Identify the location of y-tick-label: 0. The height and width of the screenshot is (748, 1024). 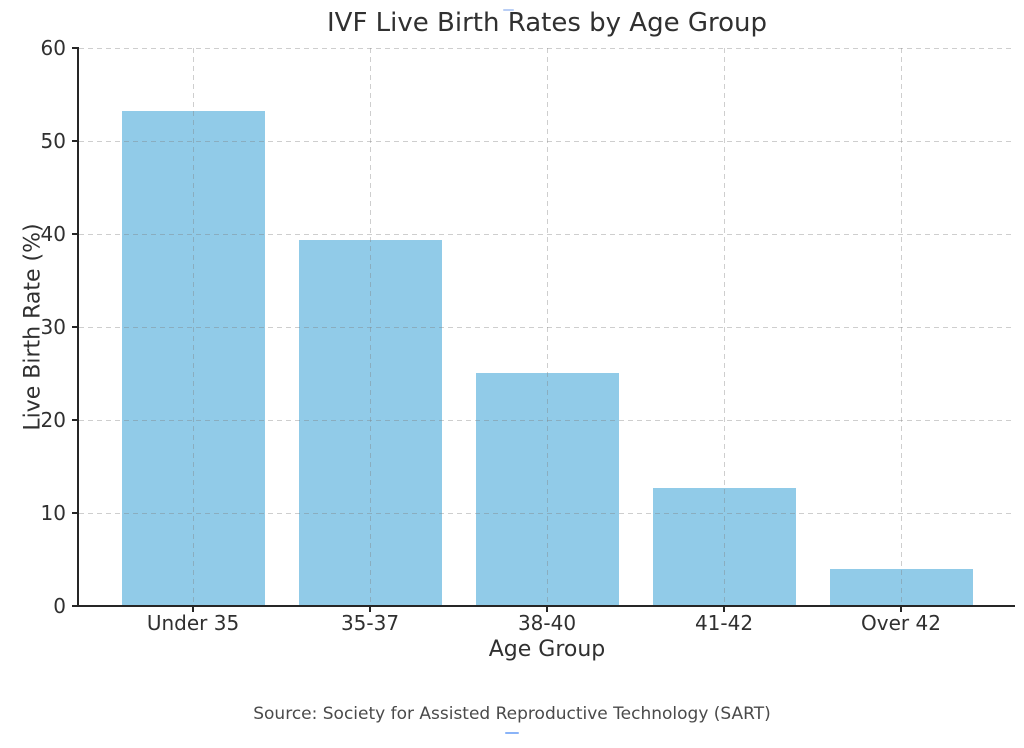
(59, 606).